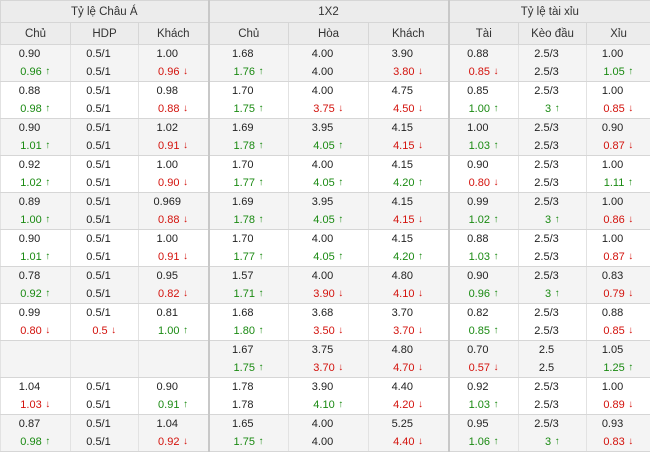 This screenshot has height=456, width=650. Describe the element at coordinates (618, 211) in the screenshot. I see `odds-cell-under: 1.00 0.86 ↓` at that location.